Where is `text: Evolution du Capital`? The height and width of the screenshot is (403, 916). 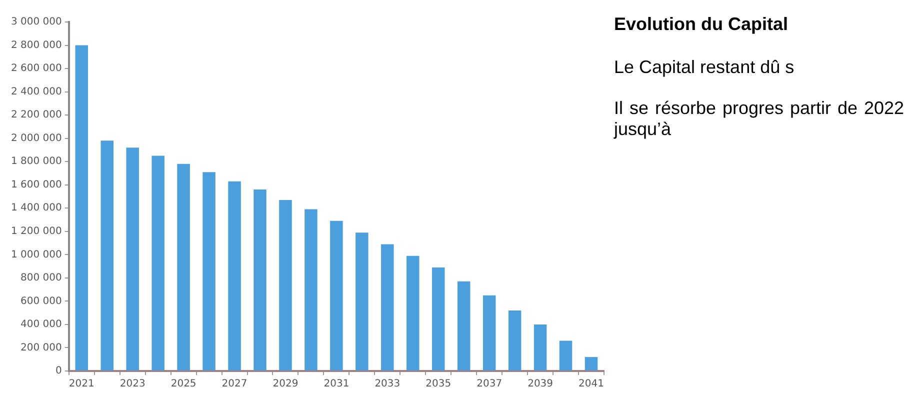 text: Evolution du Capital is located at coordinates (701, 24).